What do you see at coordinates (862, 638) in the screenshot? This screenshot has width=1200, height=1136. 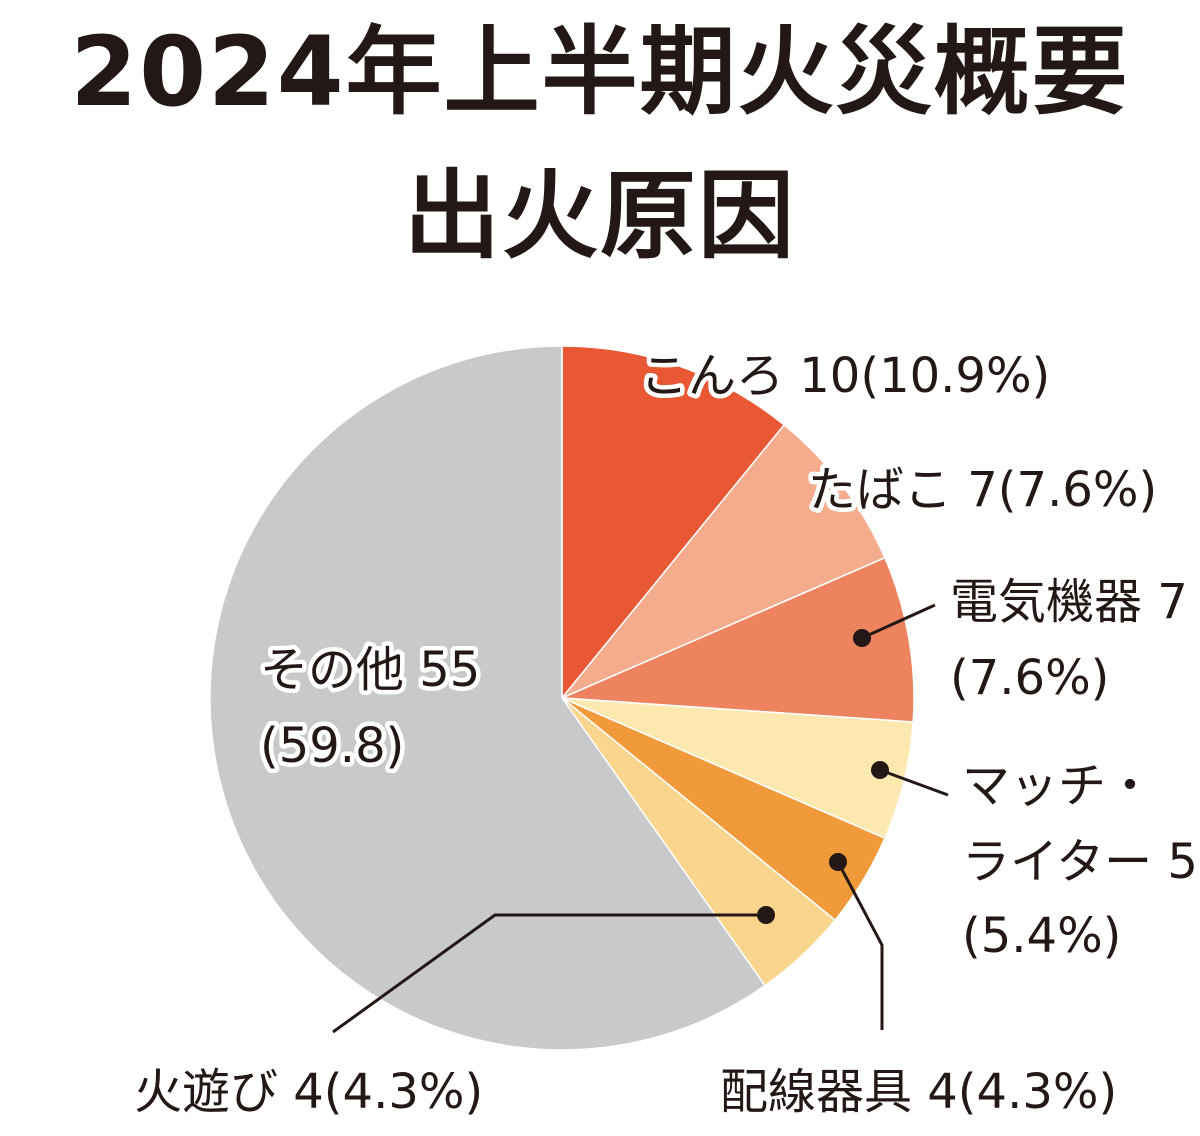 I see `leader-dot-denki` at bounding box center [862, 638].